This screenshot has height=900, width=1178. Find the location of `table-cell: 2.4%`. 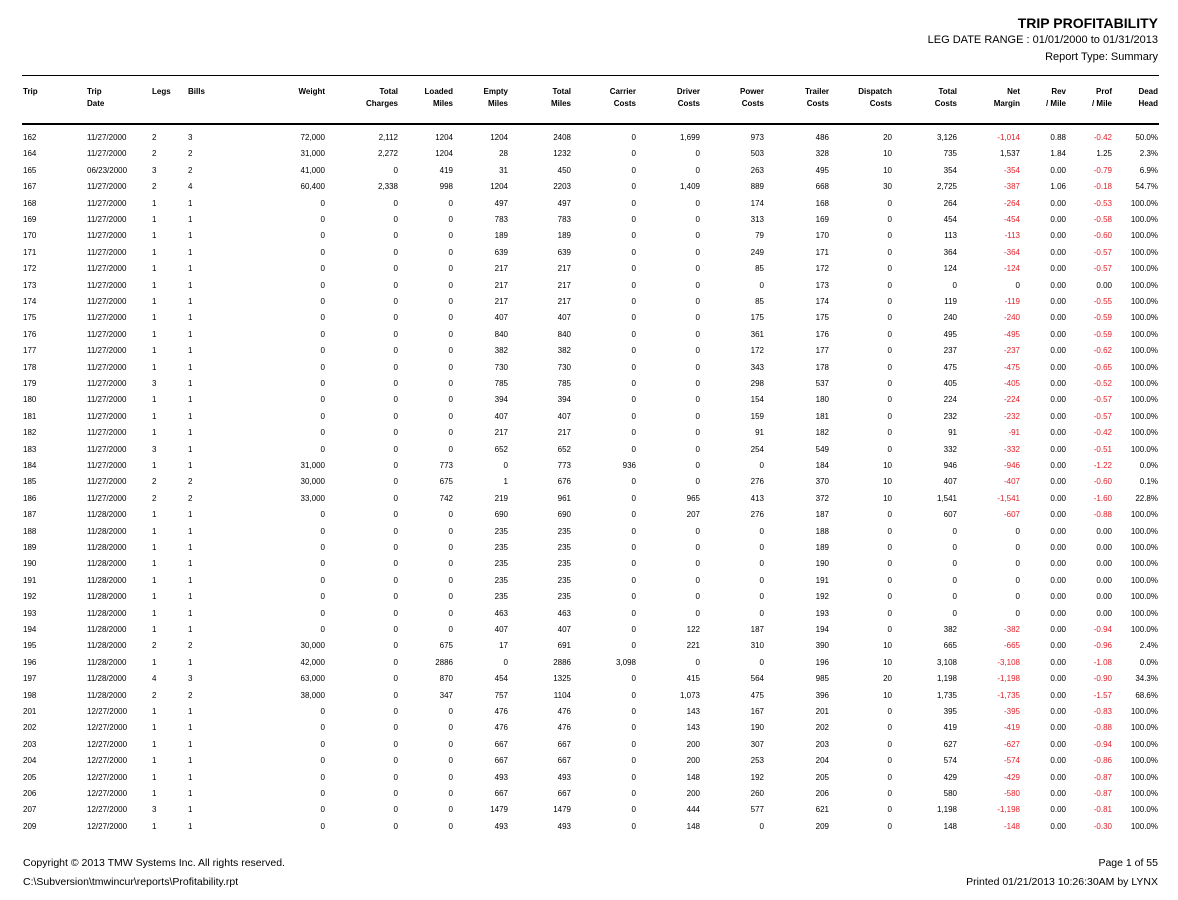

table-cell: 2.4% is located at coordinates (1148, 646).